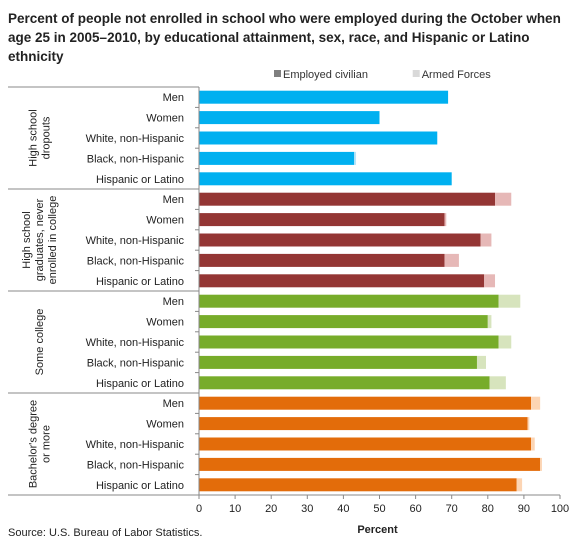 The image size is (580, 549). Describe the element at coordinates (307, 509) in the screenshot. I see `x-tick-label: 30` at that location.